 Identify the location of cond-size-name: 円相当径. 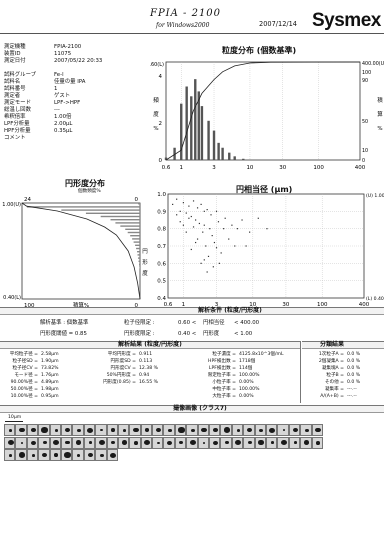
(214, 323).